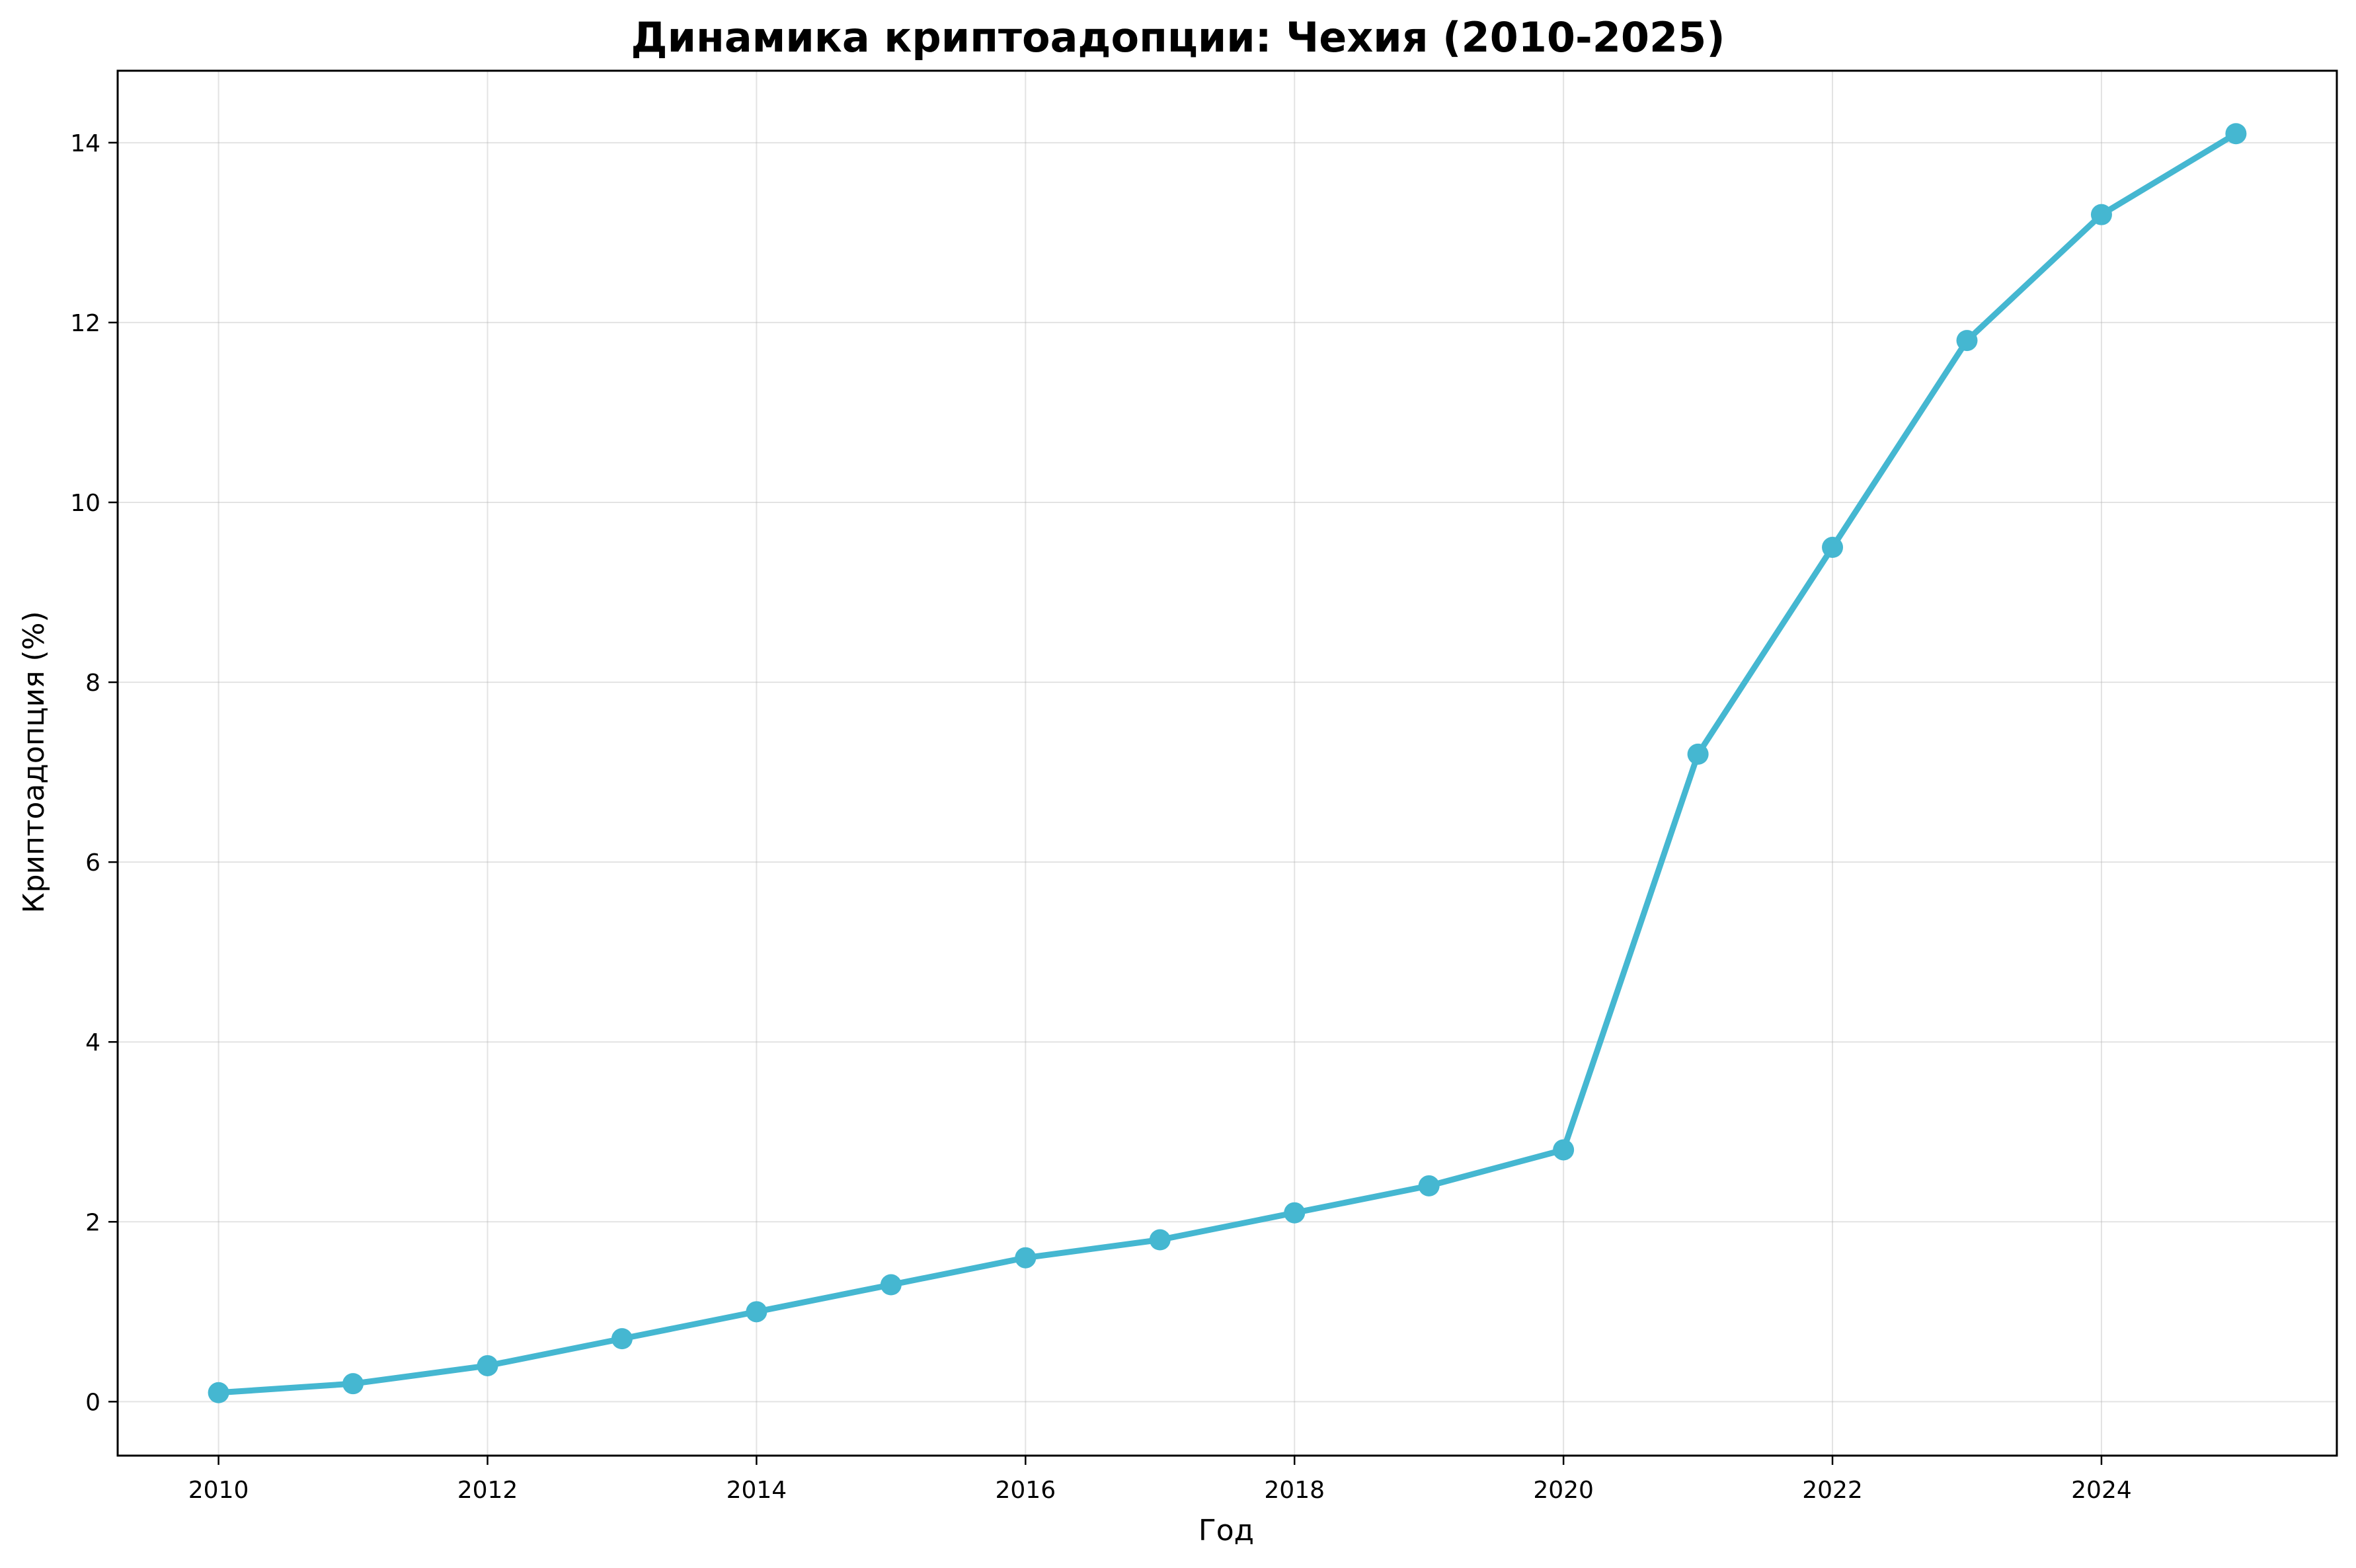 This screenshot has width=2356, height=1568. I want to click on y-tick-label: 12, so click(85, 323).